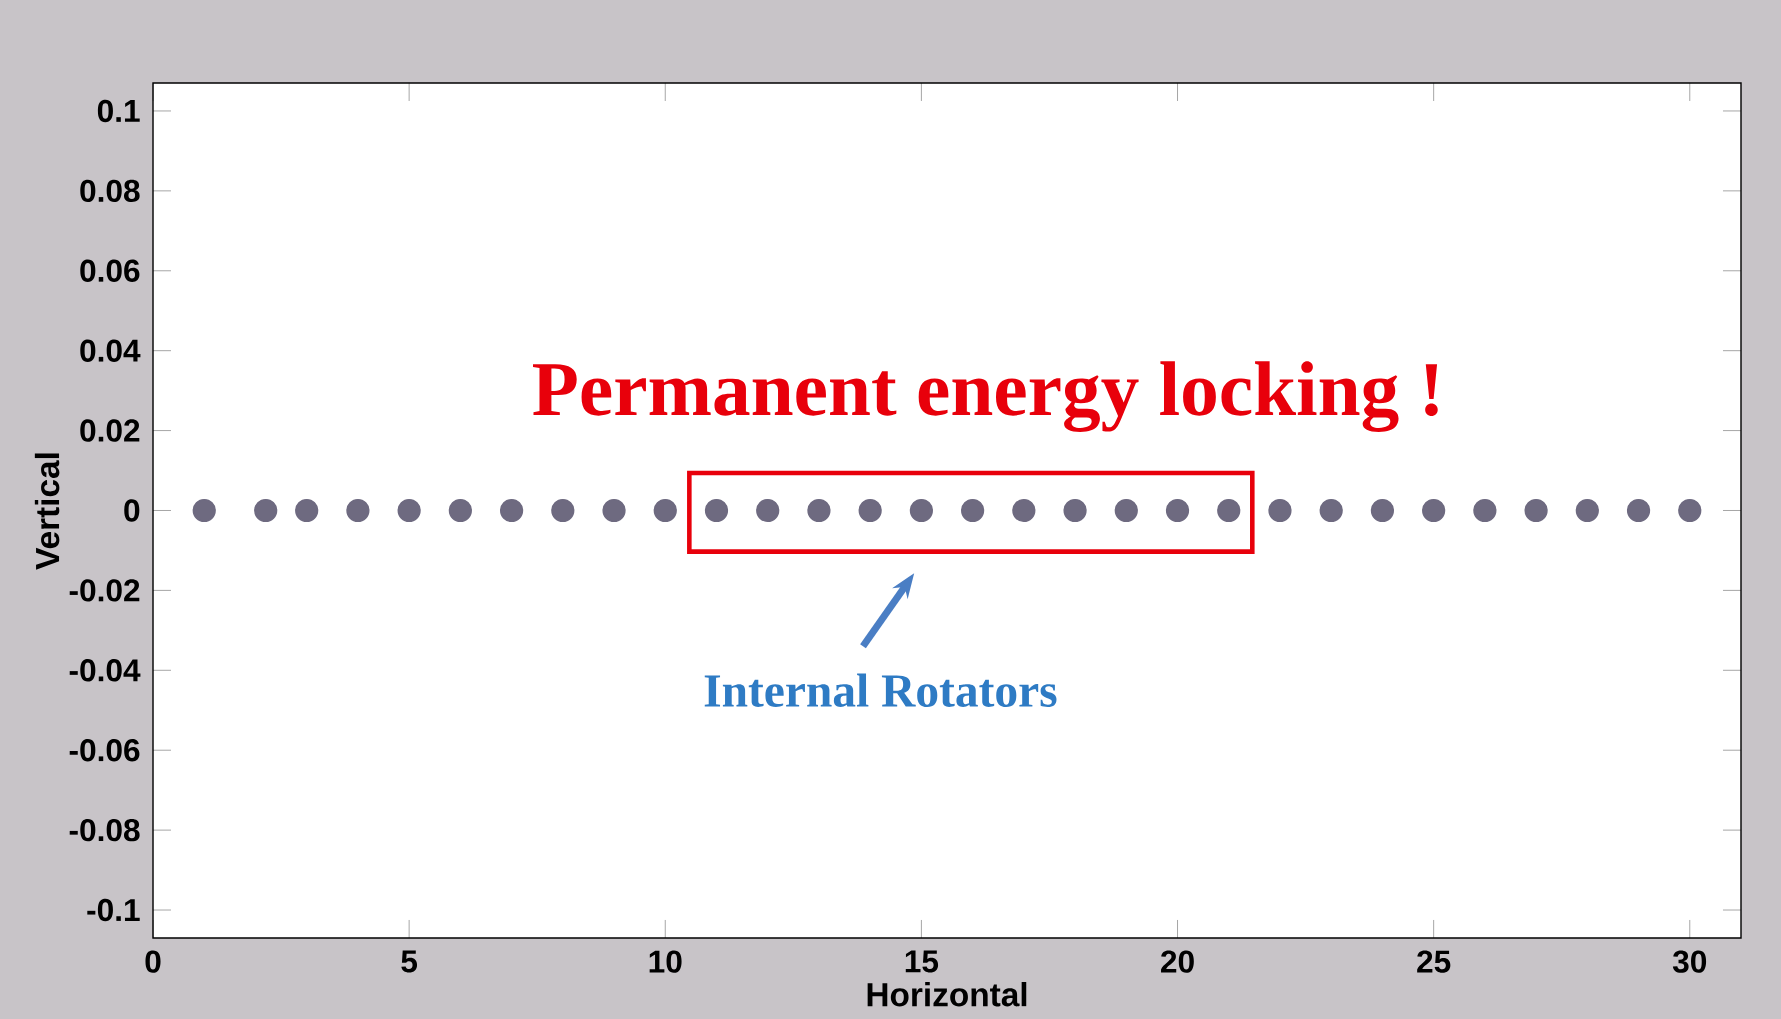  Describe the element at coordinates (153, 961) in the screenshot. I see `x-tick-label: 0` at that location.